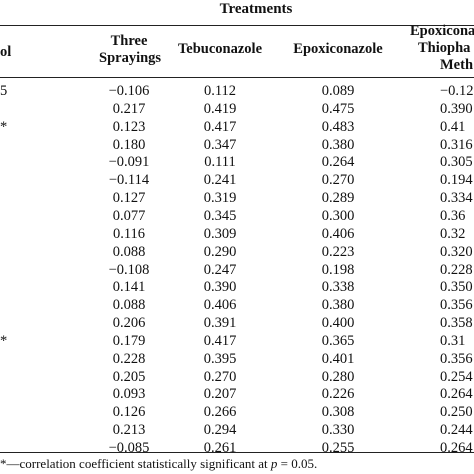  Describe the element at coordinates (456, 144) in the screenshot. I see `table-cell: 0.316` at that location.